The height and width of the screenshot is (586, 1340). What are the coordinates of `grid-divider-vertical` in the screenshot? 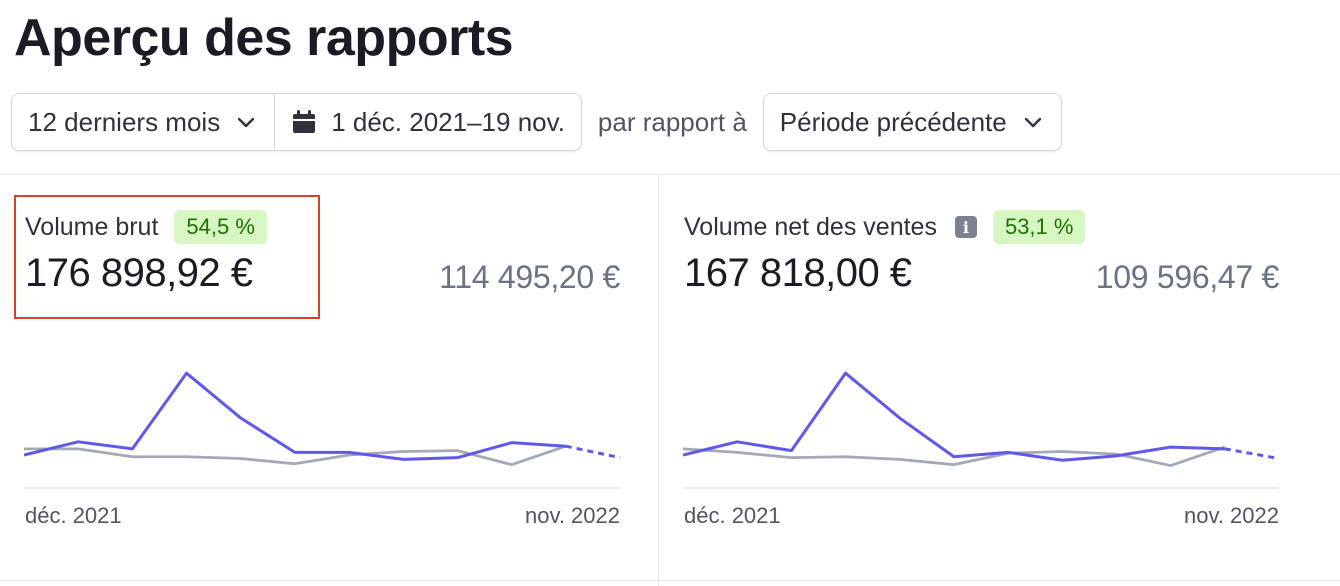 It's located at (658, 380).